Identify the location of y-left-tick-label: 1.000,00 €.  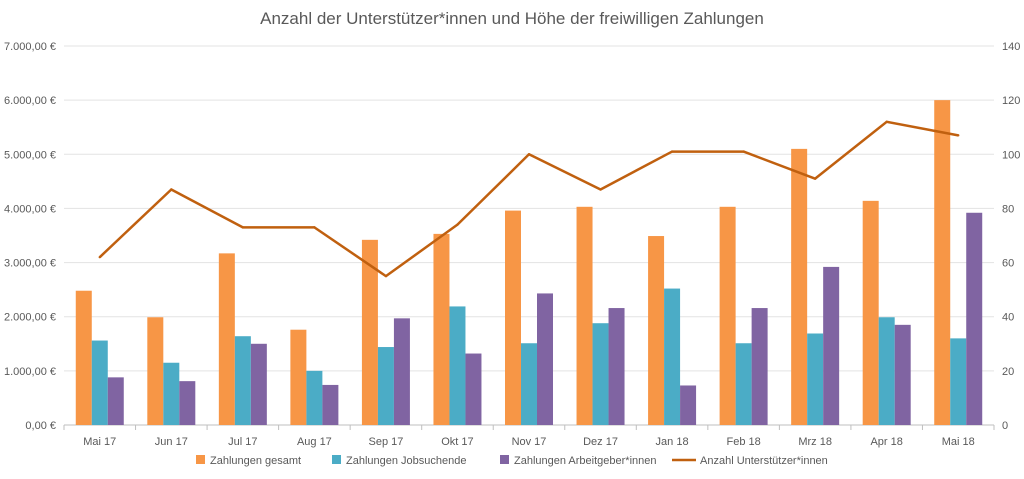
(30, 372).